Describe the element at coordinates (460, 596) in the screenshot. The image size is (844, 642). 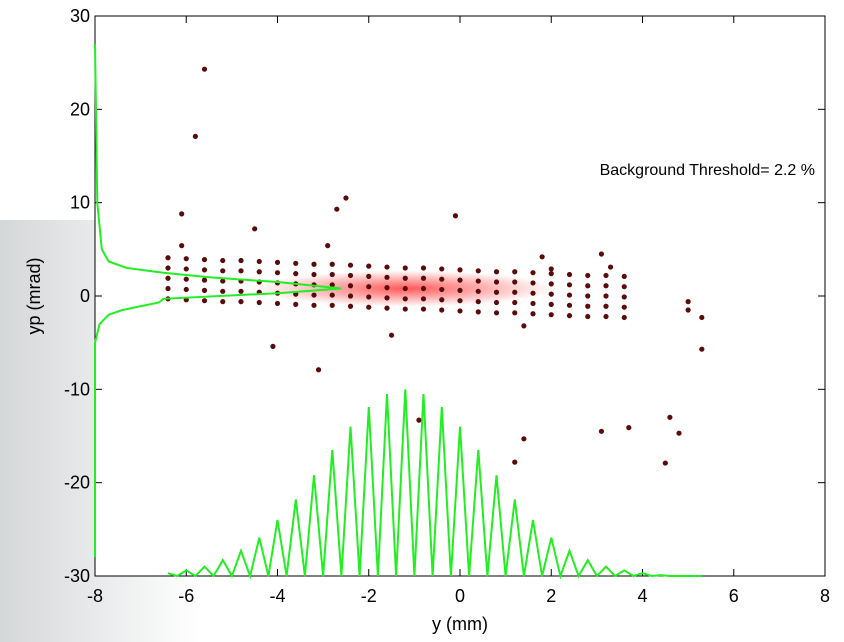
I see `x-tick-label: 0` at that location.